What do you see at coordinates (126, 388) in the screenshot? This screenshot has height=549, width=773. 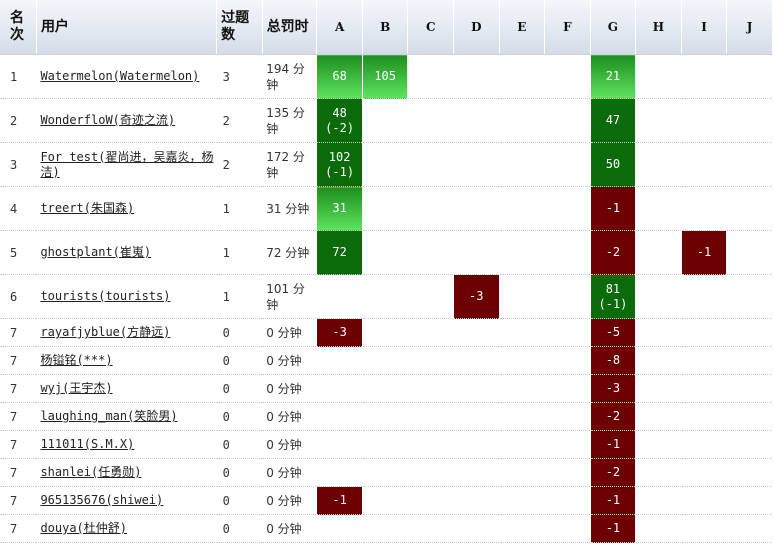 I see `user-cell: wyj(王宇杰)` at bounding box center [126, 388].